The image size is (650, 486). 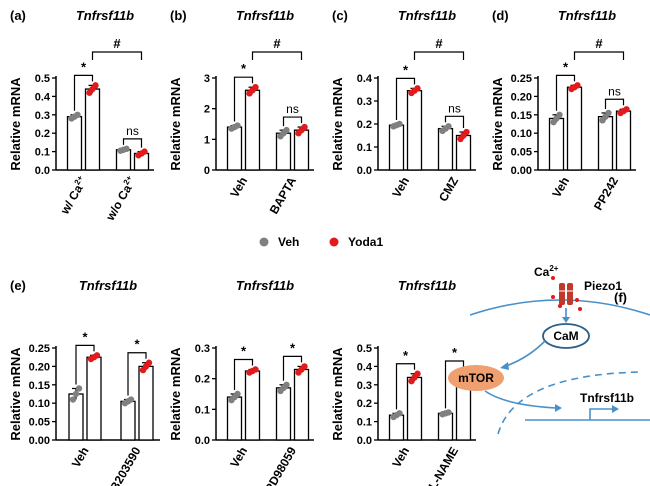 I want to click on category-label: L-NAME, so click(x=443, y=465).